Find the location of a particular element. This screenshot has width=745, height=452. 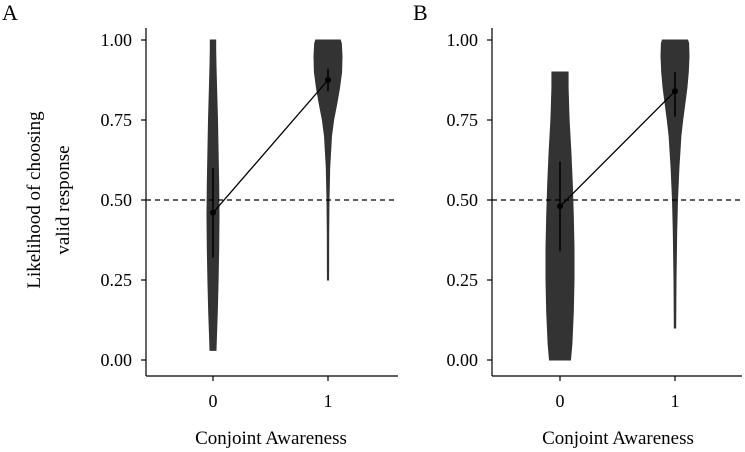

panel-a-y-axis-title-line-2: valid response is located at coordinates (63, 199).